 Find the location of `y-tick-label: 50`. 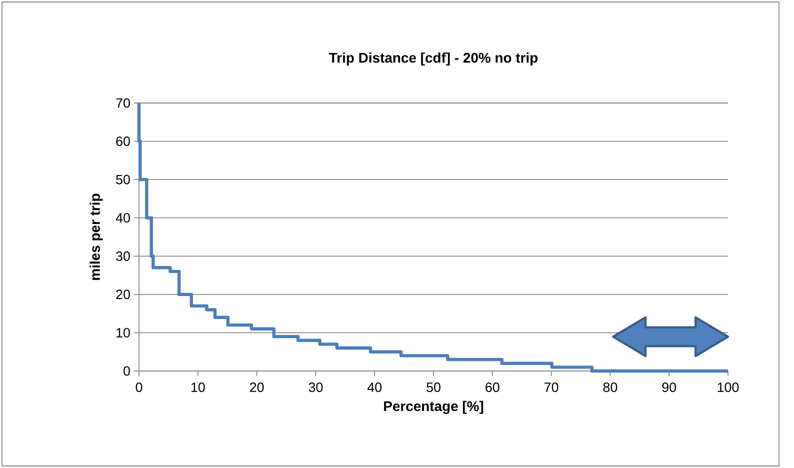

y-tick-label: 50 is located at coordinates (123, 179).